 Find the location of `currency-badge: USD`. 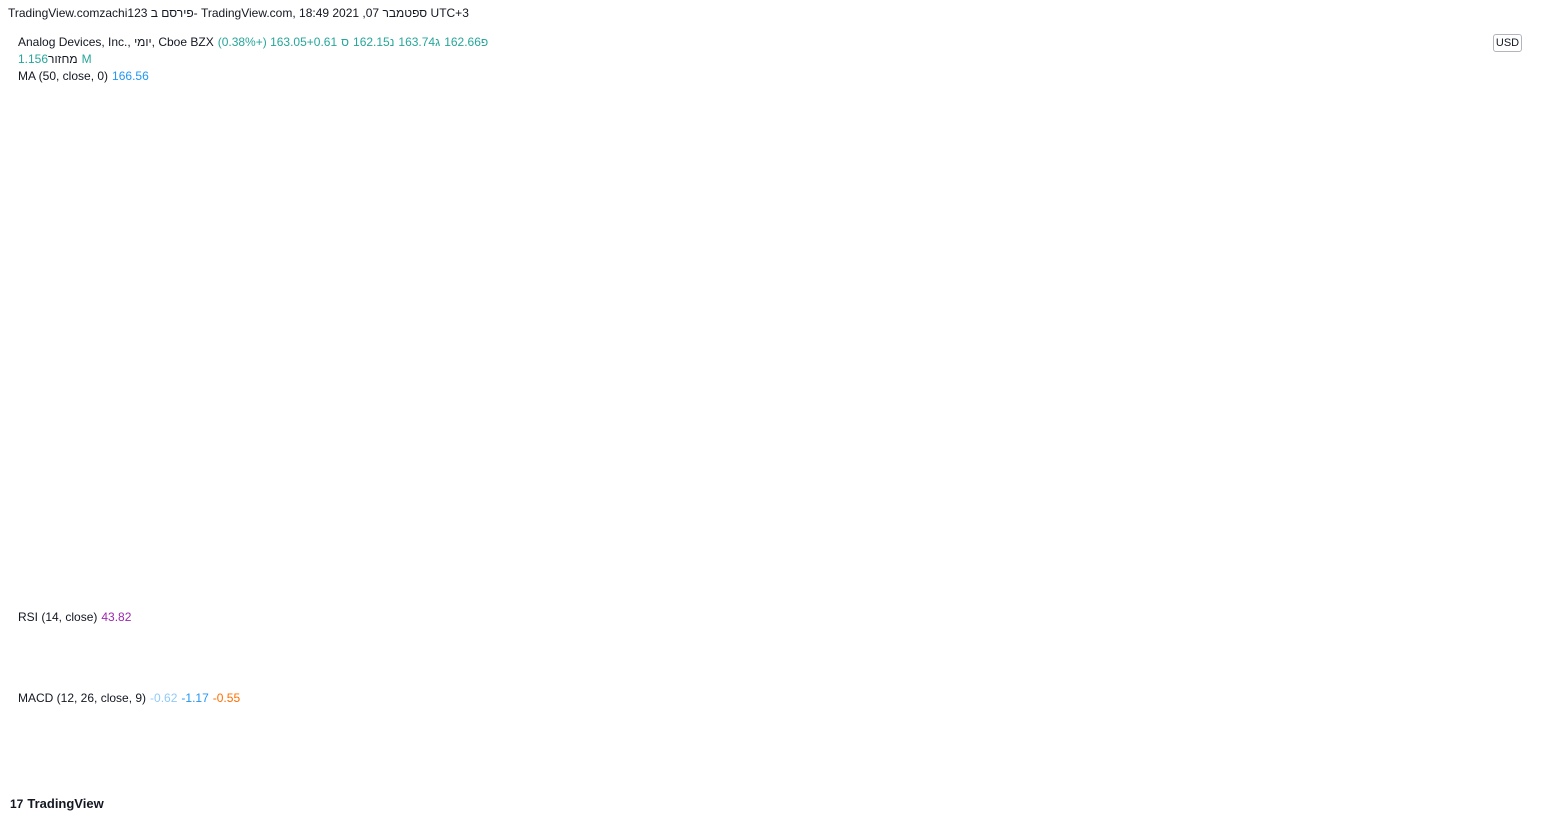

currency-badge: USD is located at coordinates (1507, 43).